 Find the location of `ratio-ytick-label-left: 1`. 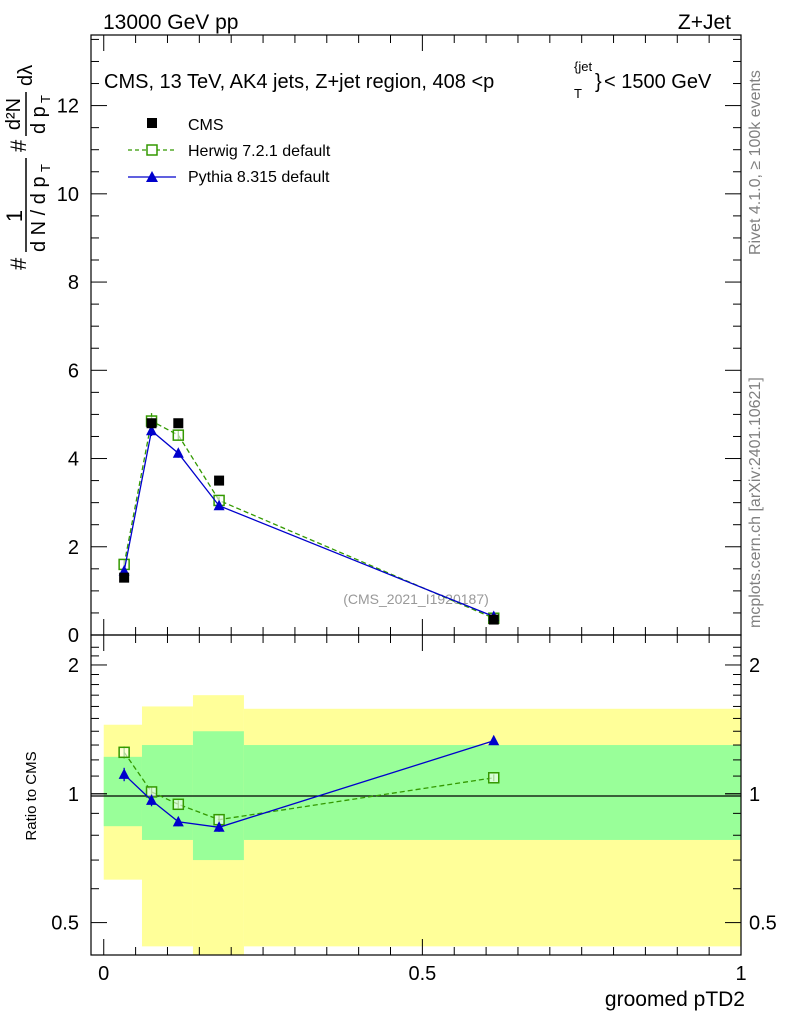

ratio-ytick-label-left: 1 is located at coordinates (73, 795).